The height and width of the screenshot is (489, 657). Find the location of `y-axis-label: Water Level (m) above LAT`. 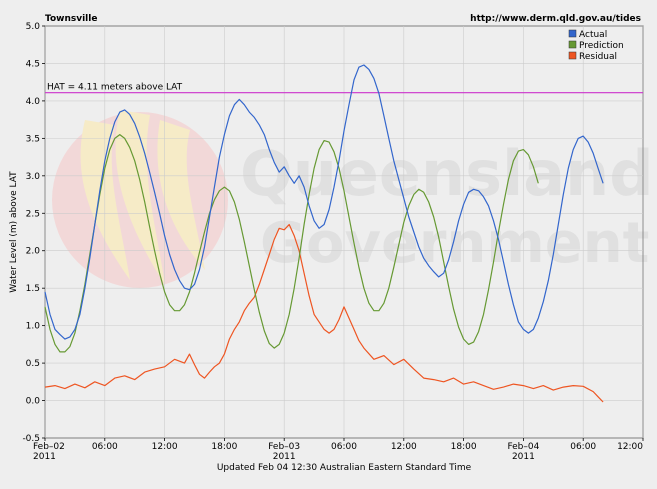

y-axis-label: Water Level (m) above LAT is located at coordinates (14, 232).